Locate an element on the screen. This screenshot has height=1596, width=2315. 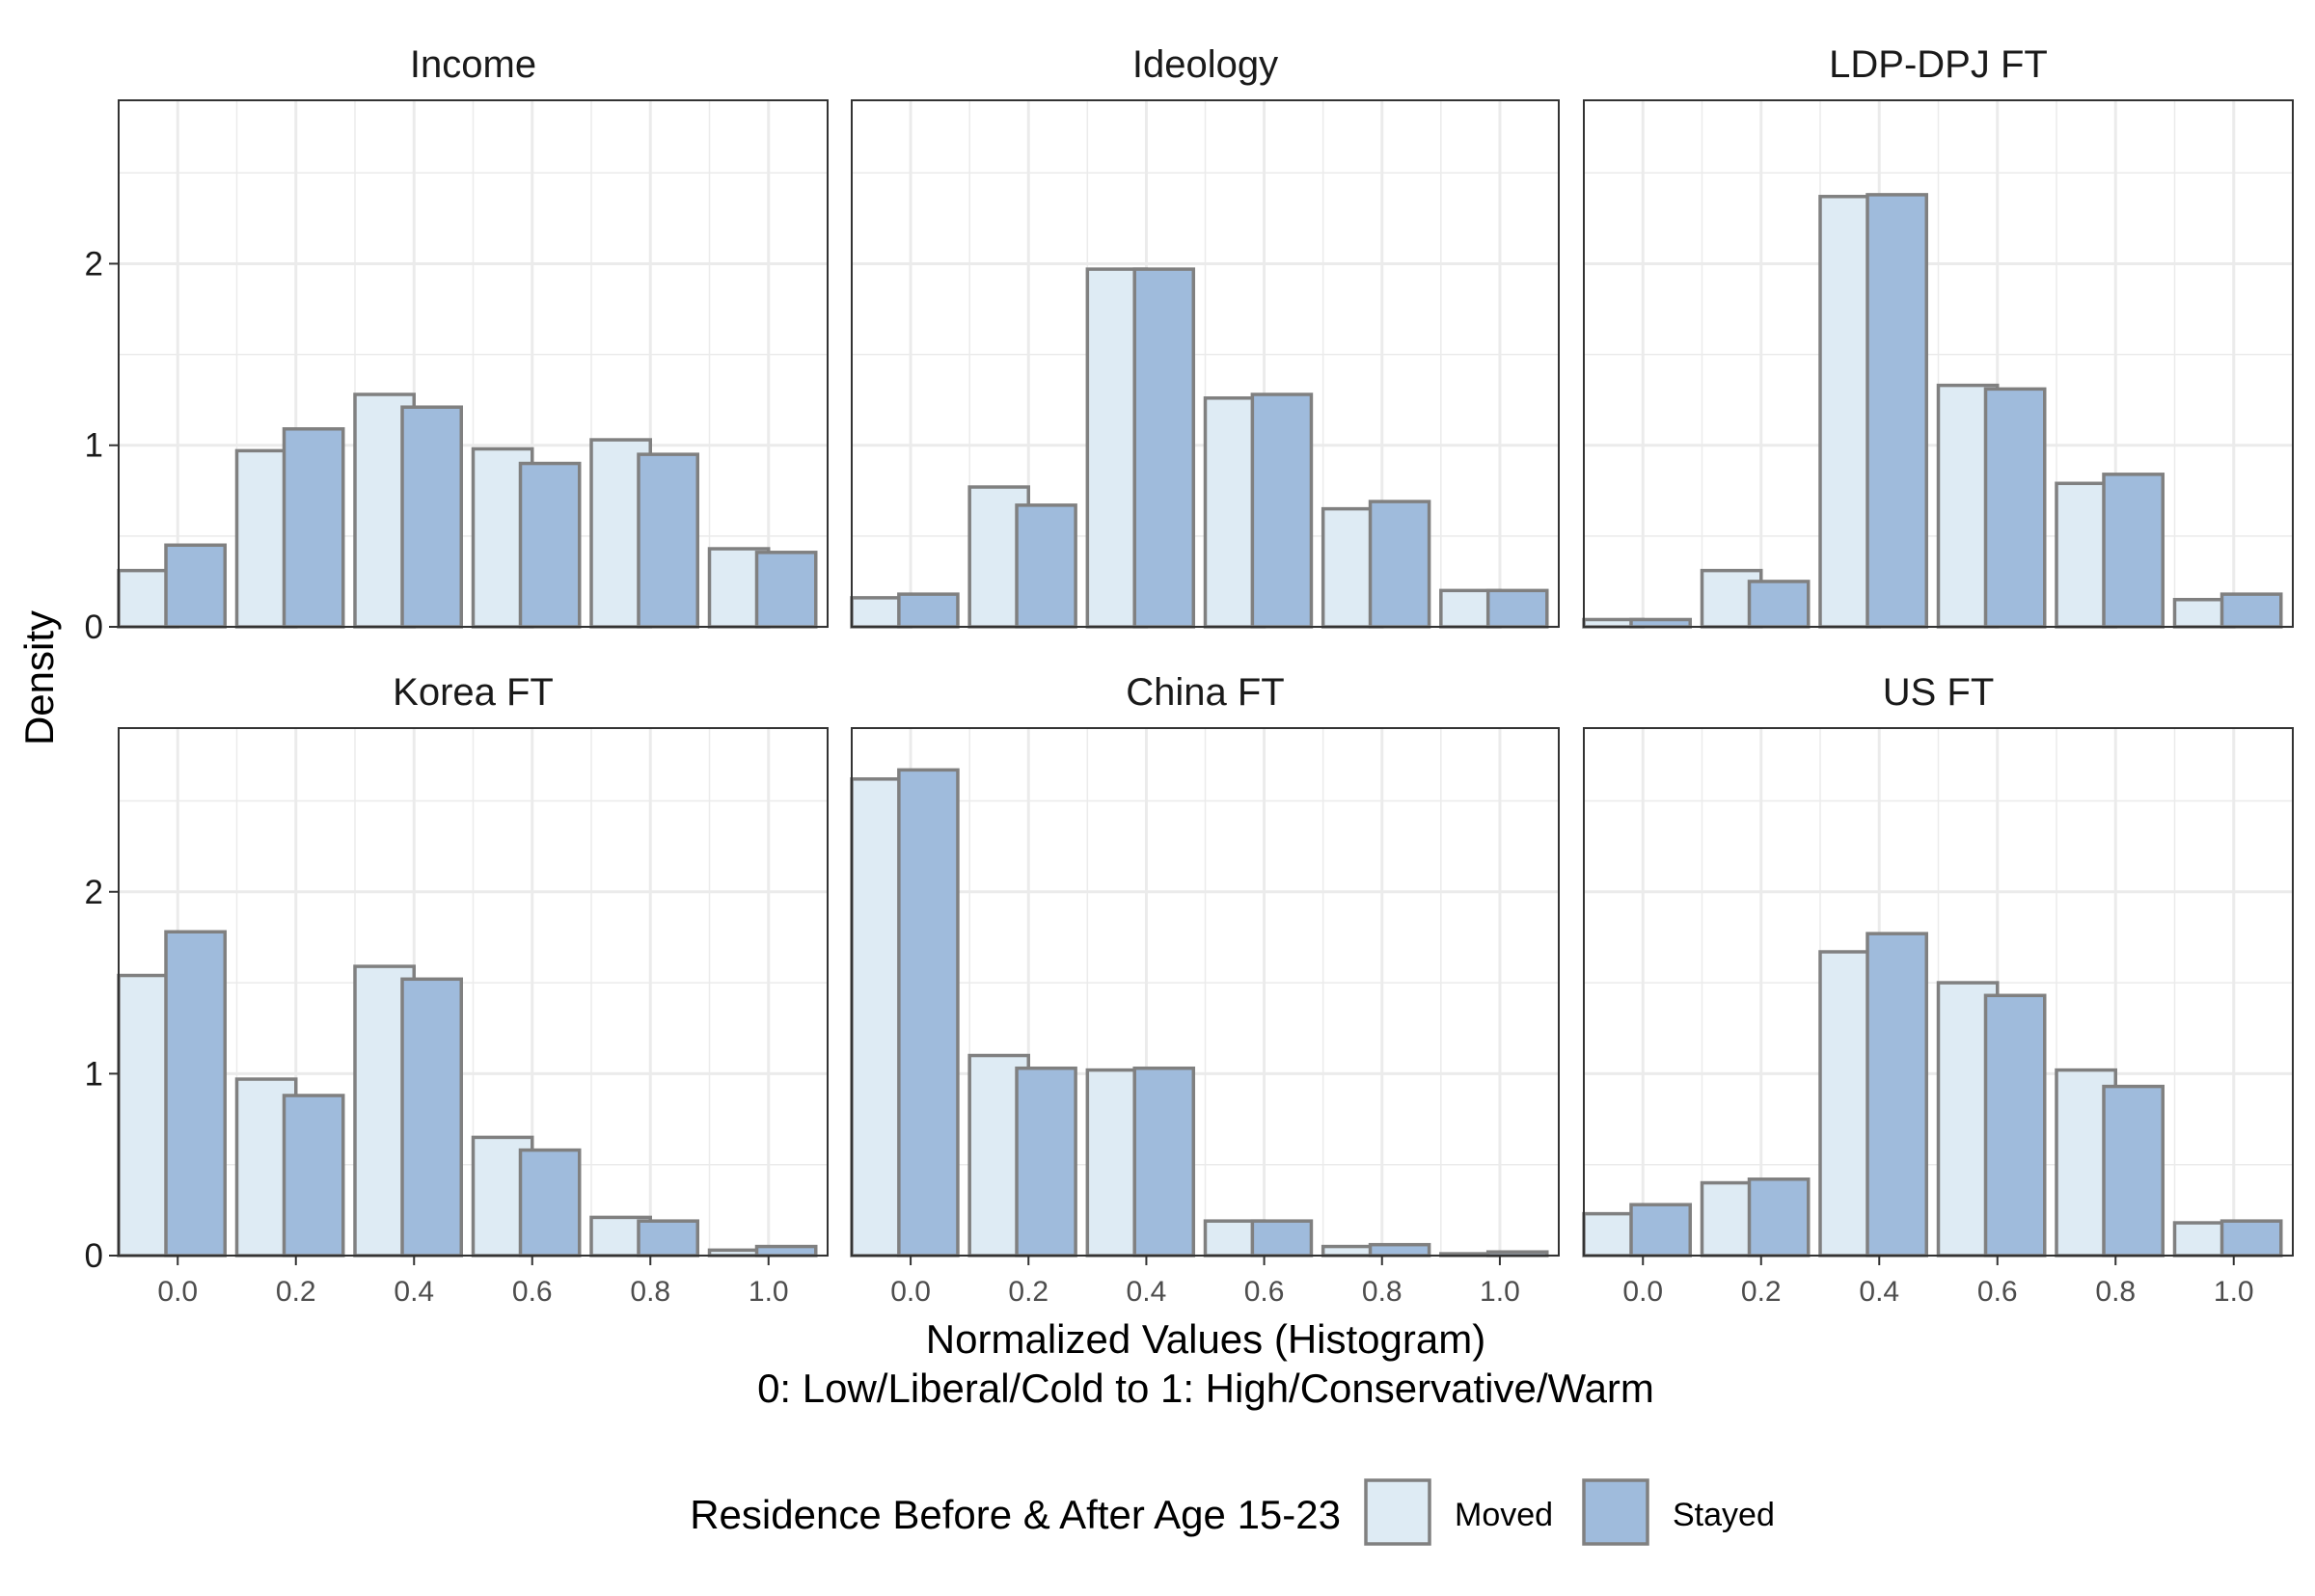
panel-ldp-dpj-ft: LDP-DPJ FT is located at coordinates (1938, 336).